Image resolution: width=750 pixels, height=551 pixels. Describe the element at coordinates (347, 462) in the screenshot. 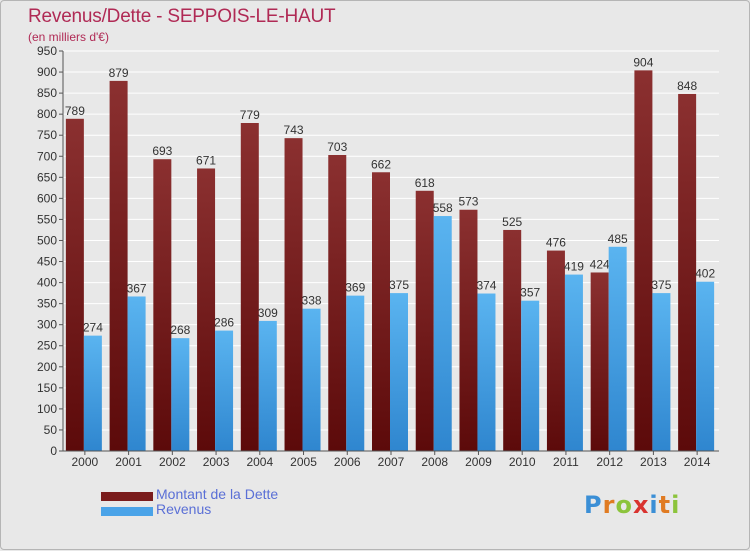

I see `x-tick-label: 2006` at that location.